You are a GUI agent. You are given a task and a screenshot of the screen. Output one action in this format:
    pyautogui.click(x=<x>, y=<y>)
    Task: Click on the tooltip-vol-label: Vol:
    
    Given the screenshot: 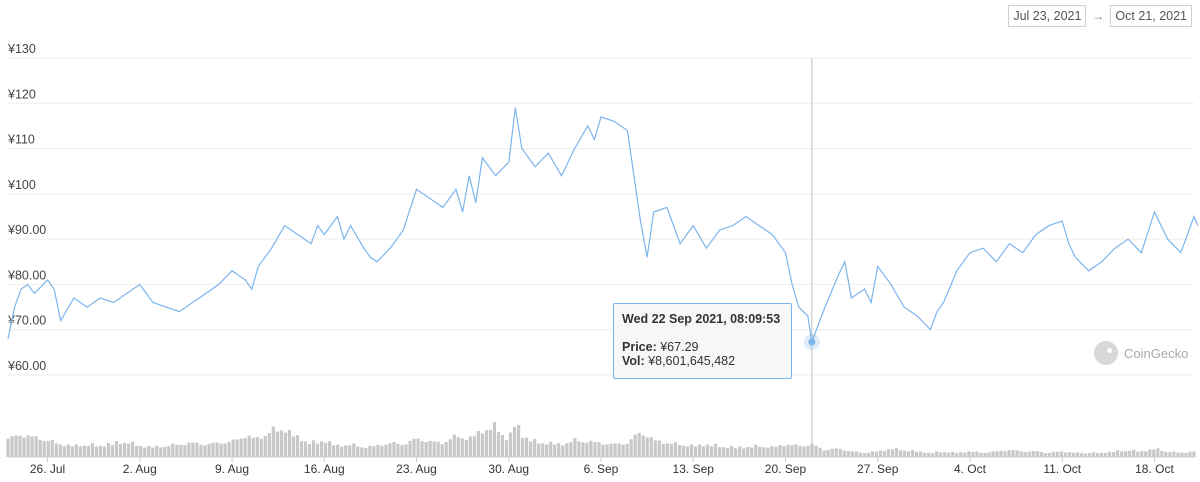 What is the action you would take?
    pyautogui.click(x=633, y=361)
    